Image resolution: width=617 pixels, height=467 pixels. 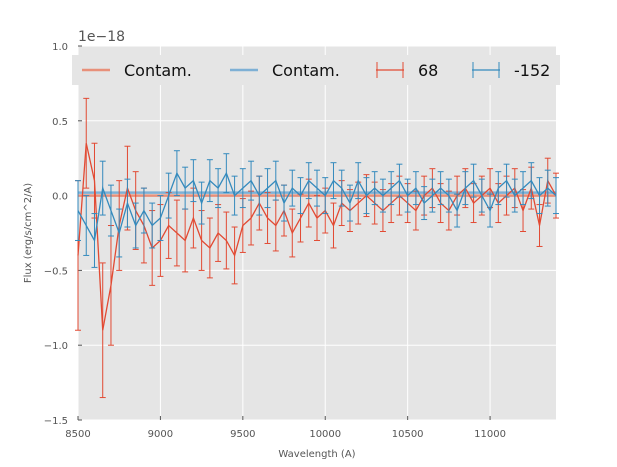 What do you see at coordinates (60, 197) in the screenshot?
I see `y-tick-label: 0.0` at bounding box center [60, 197].